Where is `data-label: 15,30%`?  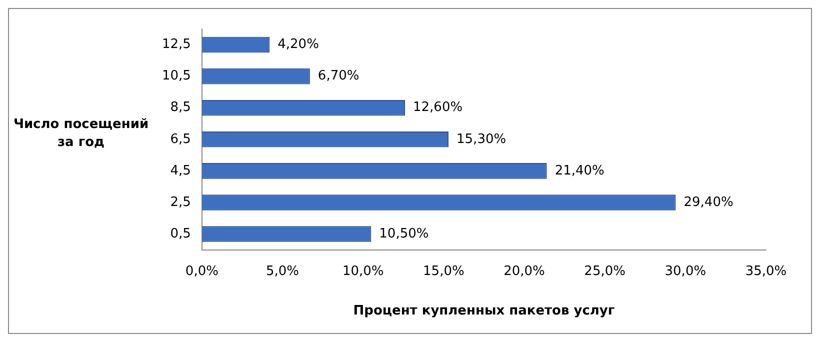 data-label: 15,30% is located at coordinates (481, 139).